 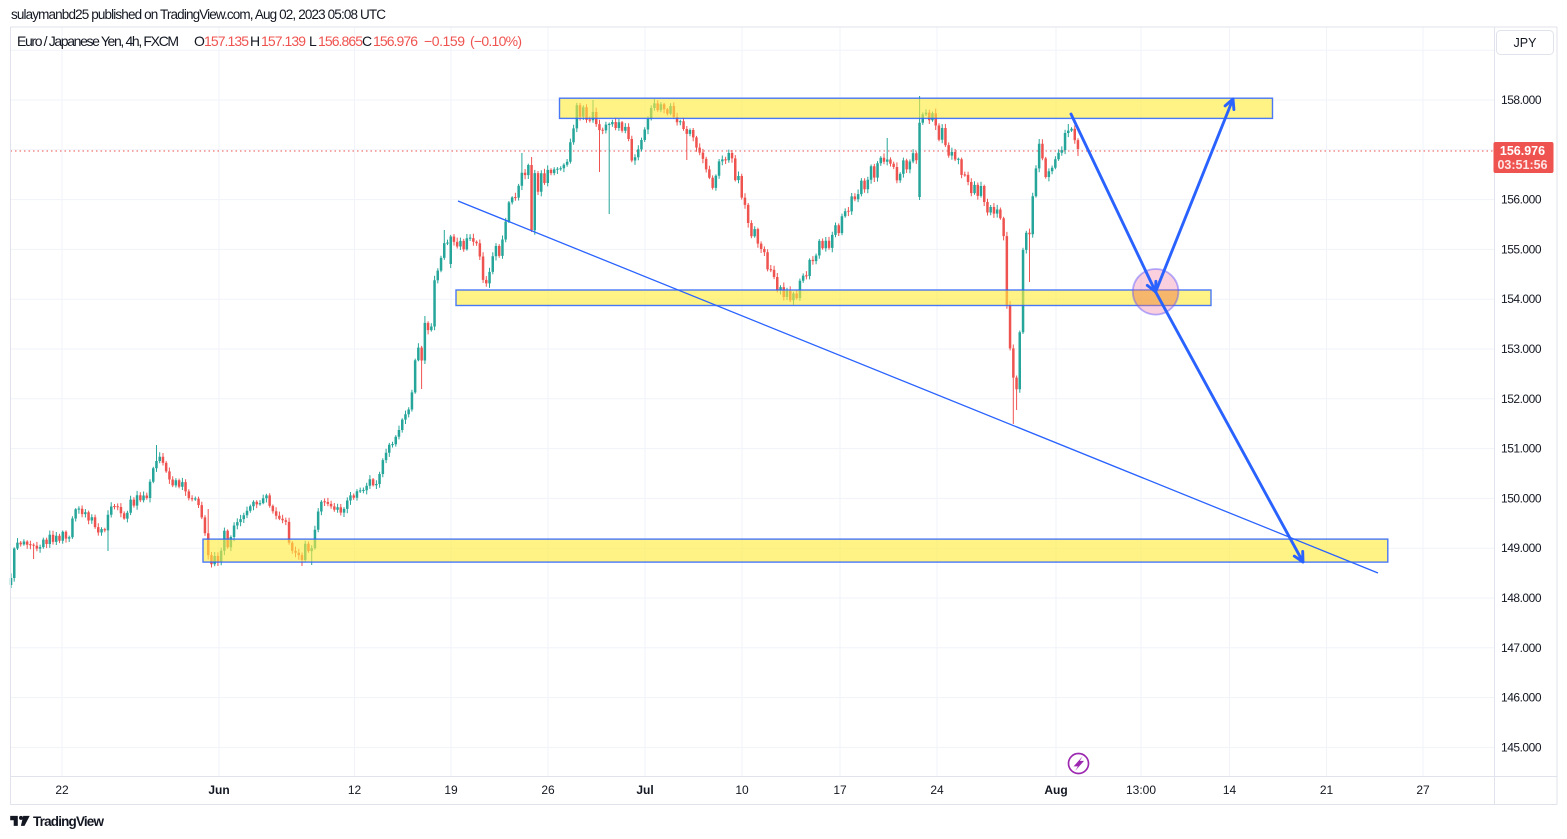 What do you see at coordinates (1055, 790) in the screenshot?
I see `svg-text: Aug` at bounding box center [1055, 790].